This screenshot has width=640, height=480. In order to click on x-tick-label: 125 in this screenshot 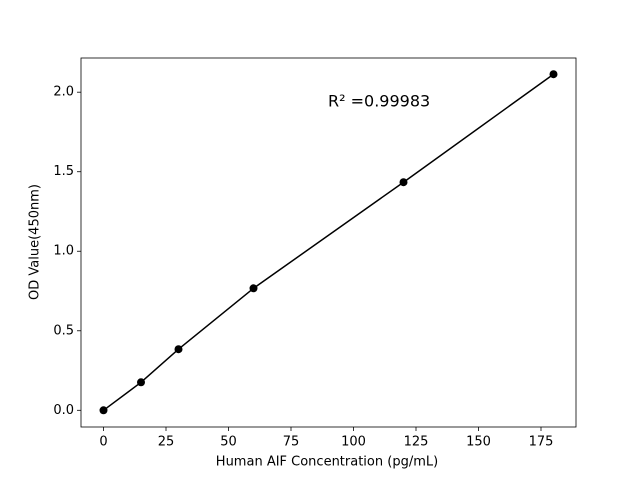, I will do `click(416, 442)`.